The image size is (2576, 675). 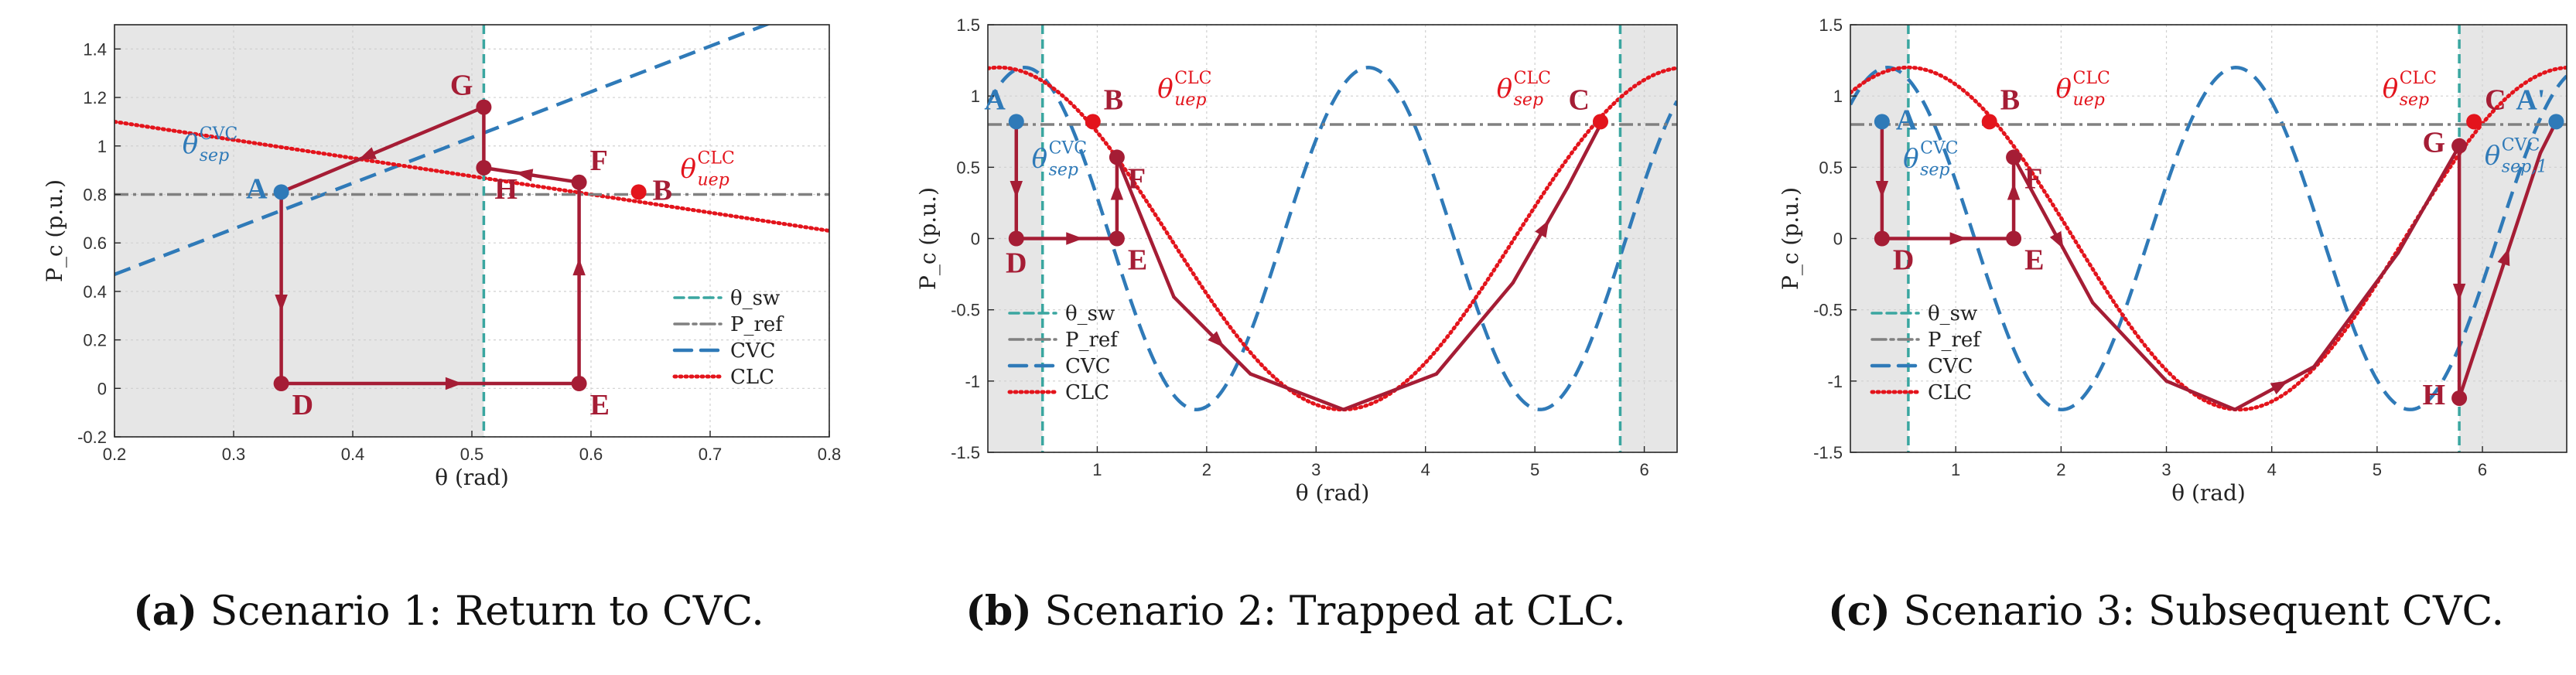 What do you see at coordinates (95, 49) in the screenshot?
I see `y-tick-label: 1.4` at bounding box center [95, 49].